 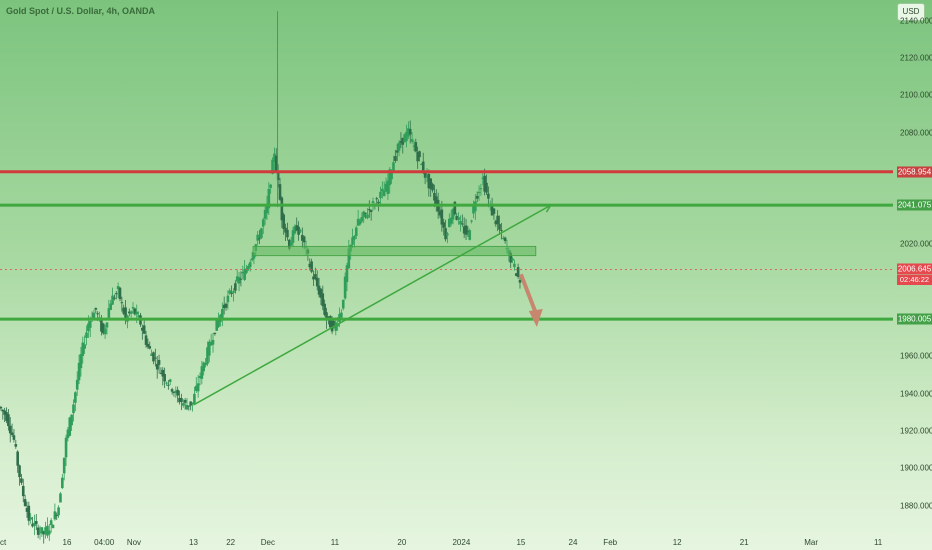 What do you see at coordinates (335, 542) in the screenshot?
I see `x-tick-label: 11` at bounding box center [335, 542].